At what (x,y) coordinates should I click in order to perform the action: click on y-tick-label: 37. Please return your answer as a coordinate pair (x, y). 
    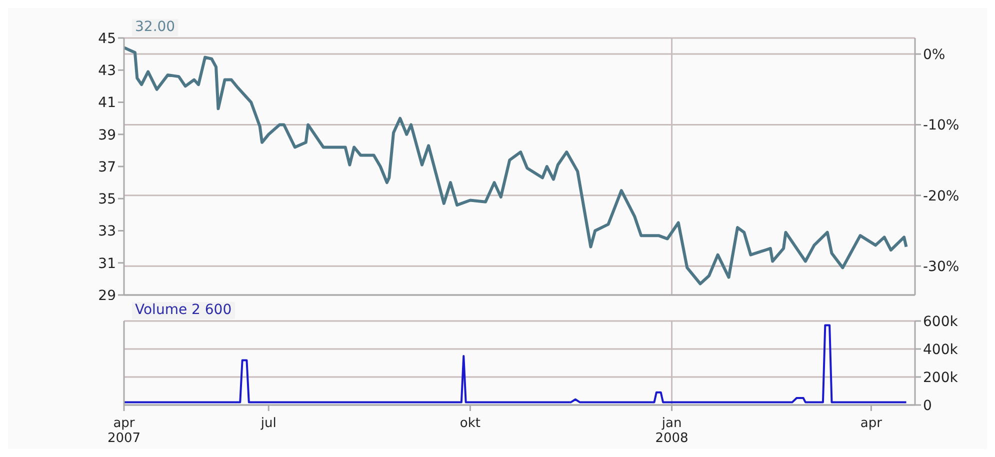
    Looking at the image, I should click on (107, 167).